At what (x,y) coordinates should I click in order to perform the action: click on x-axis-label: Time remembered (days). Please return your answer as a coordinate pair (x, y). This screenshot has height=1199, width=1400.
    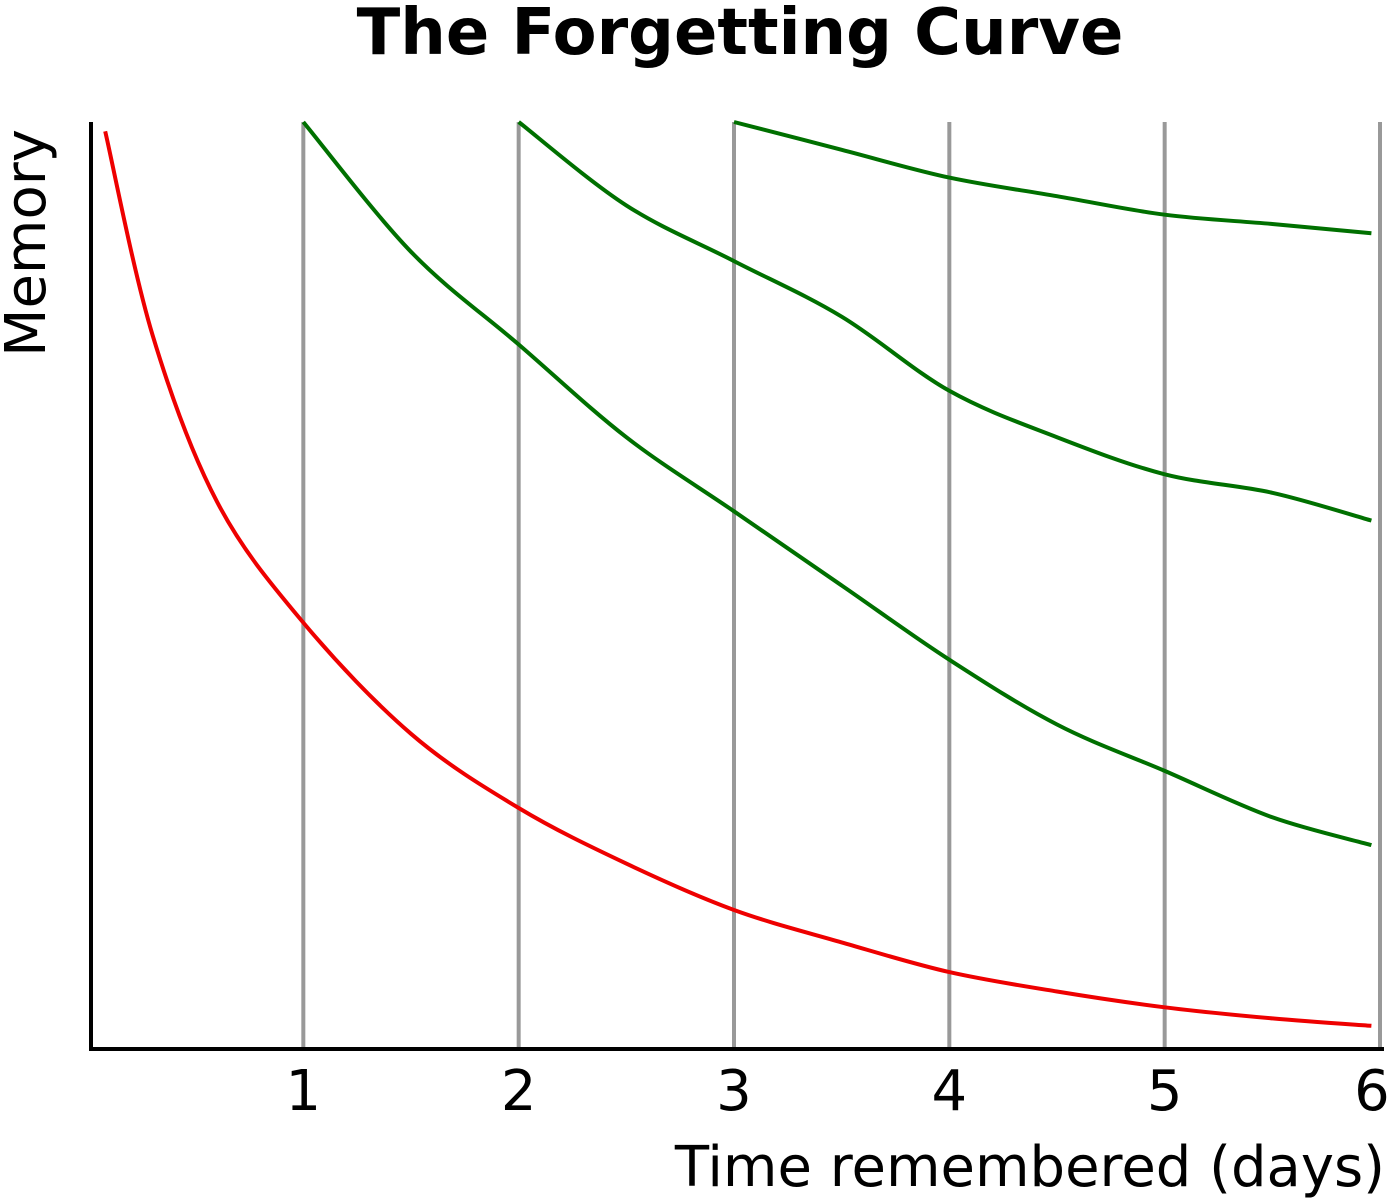
    Looking at the image, I should click on (1029, 1167).